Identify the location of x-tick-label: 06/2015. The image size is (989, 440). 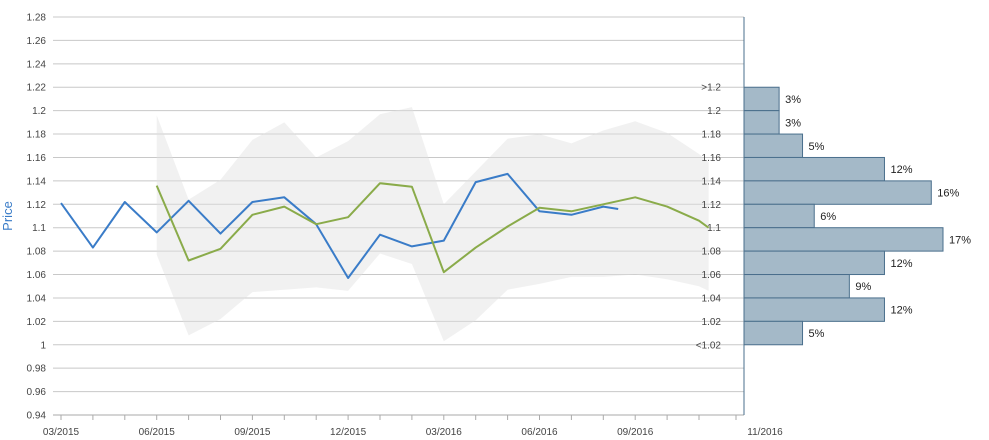
(157, 432).